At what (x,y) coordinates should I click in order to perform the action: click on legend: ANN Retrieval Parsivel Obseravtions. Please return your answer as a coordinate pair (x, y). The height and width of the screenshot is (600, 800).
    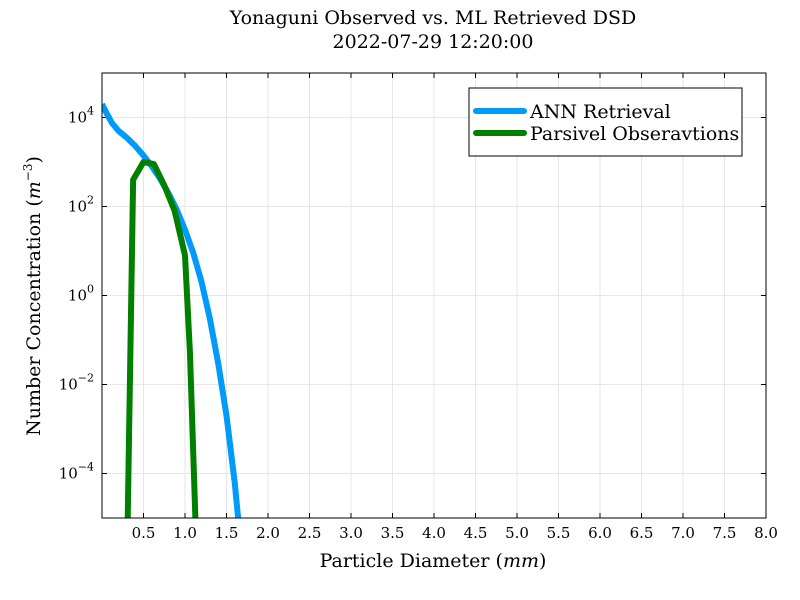
    Looking at the image, I should click on (605, 122).